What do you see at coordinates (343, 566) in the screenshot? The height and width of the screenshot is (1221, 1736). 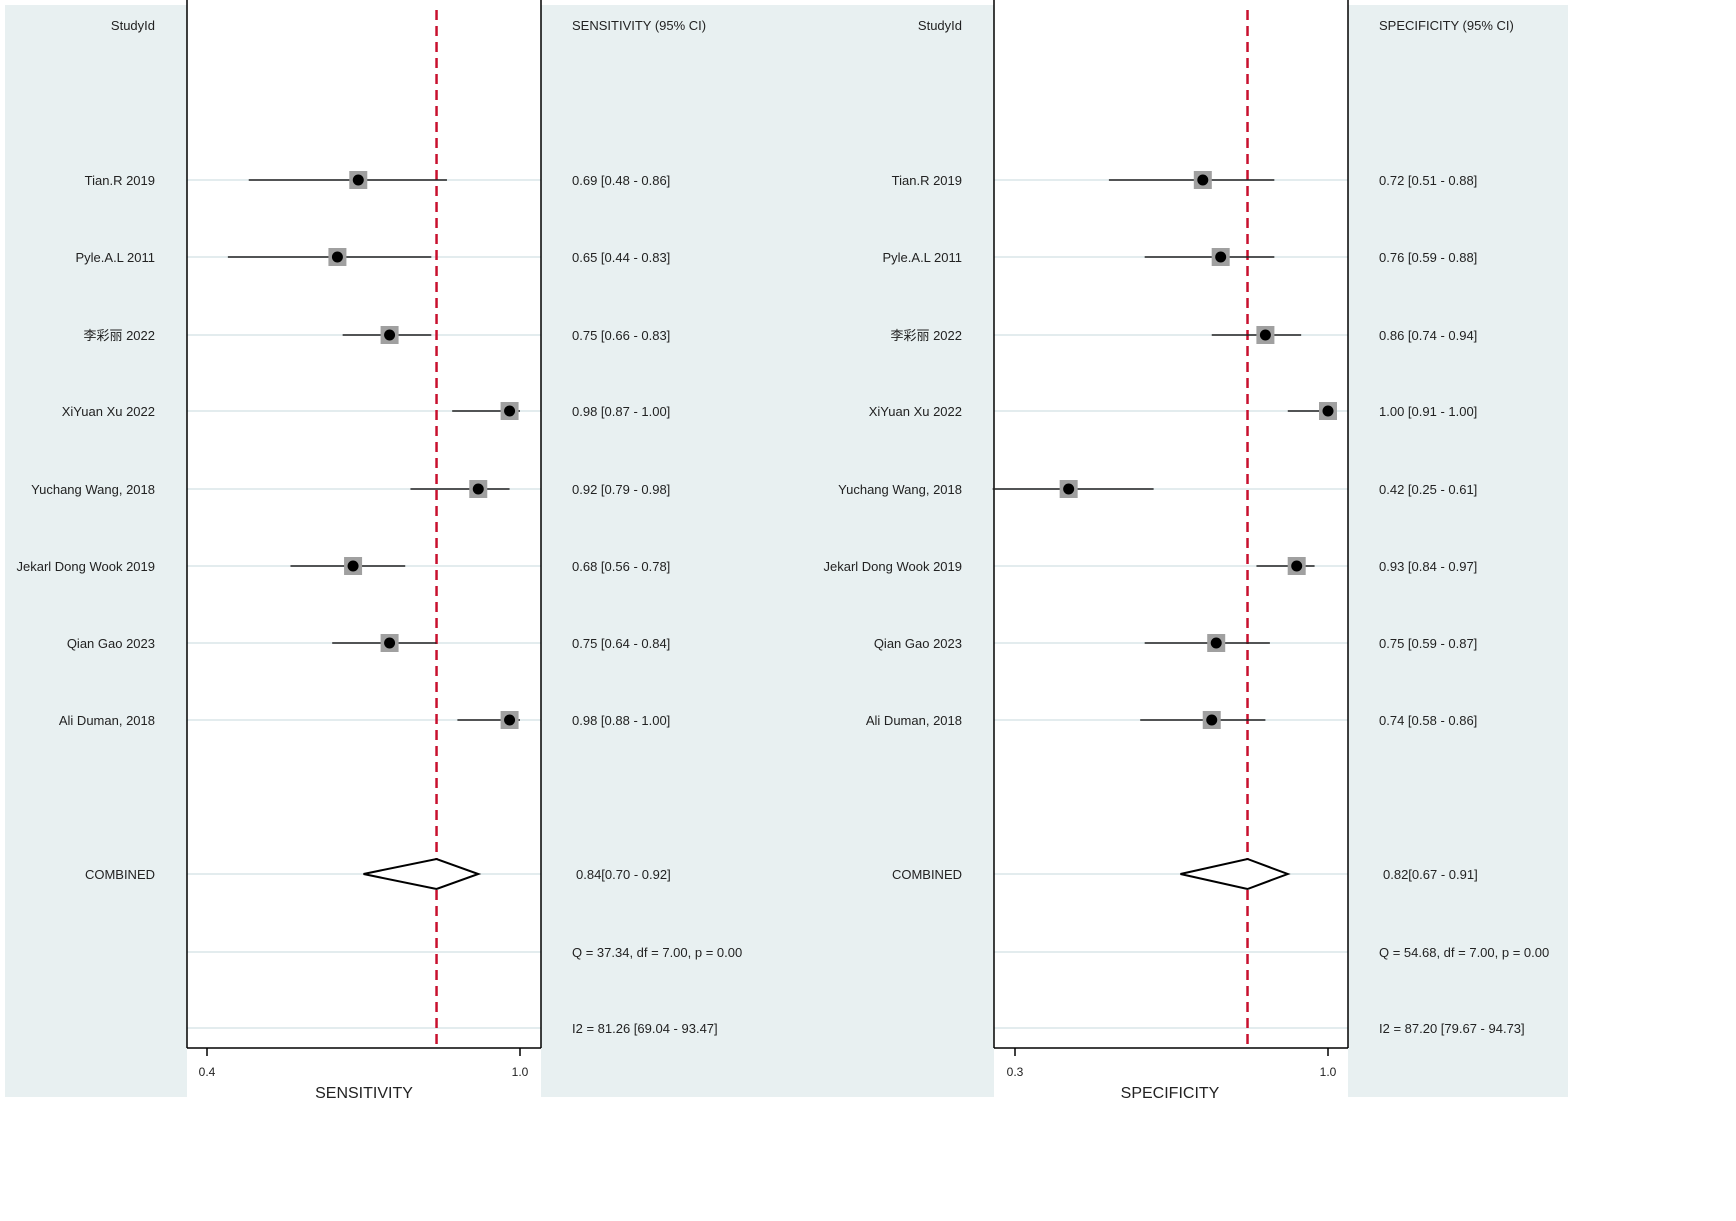 I see `sensitivity-study-row: Jekarl Dong Wook 2019 0.68 [0.56 - 0.78]` at bounding box center [343, 566].